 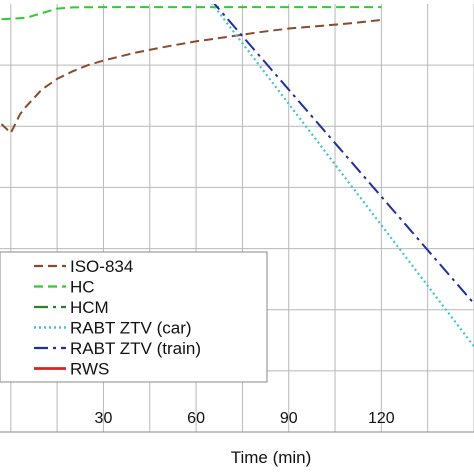 What do you see at coordinates (196, 418) in the screenshot?
I see `x-tick-label: 60` at bounding box center [196, 418].